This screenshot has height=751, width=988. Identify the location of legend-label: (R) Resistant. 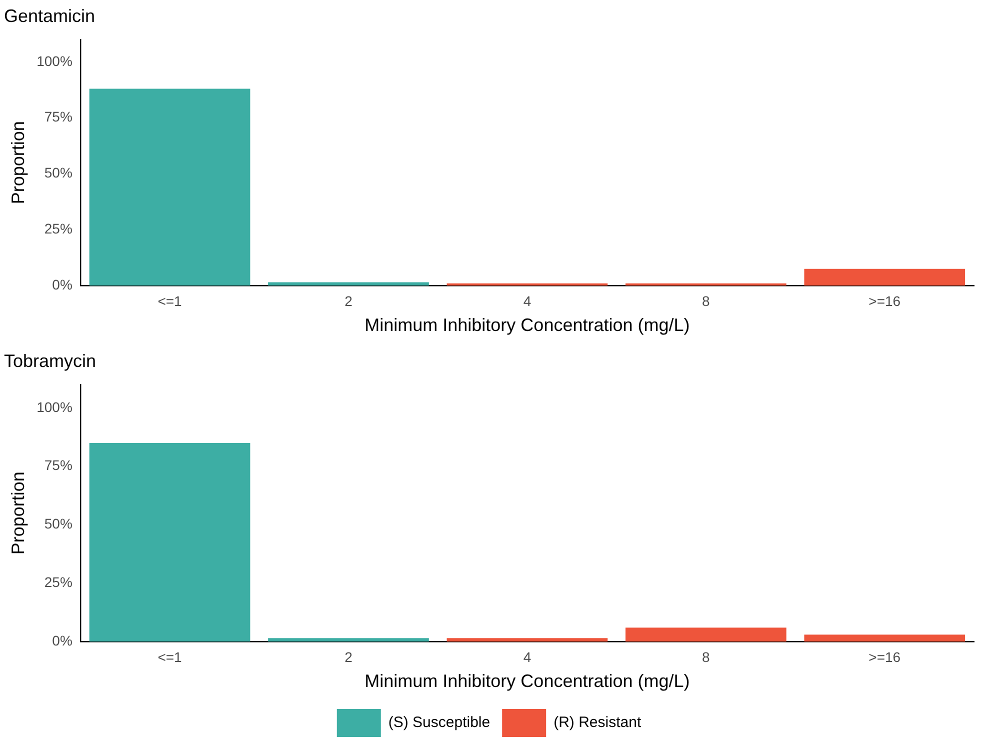
(598, 723).